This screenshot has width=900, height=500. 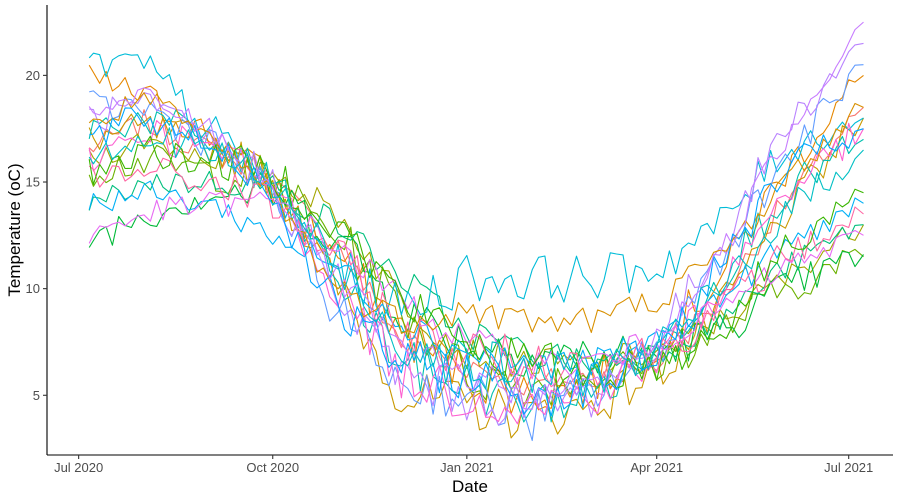 I want to click on x-axis-title: Date, so click(x=470, y=486).